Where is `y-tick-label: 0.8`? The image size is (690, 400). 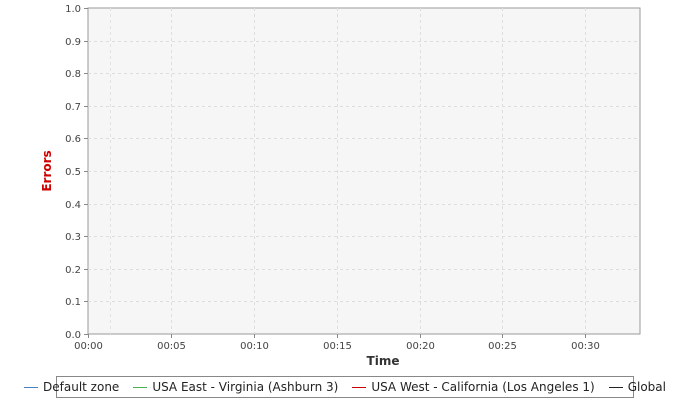
y-tick-label: 0.8 is located at coordinates (73, 74).